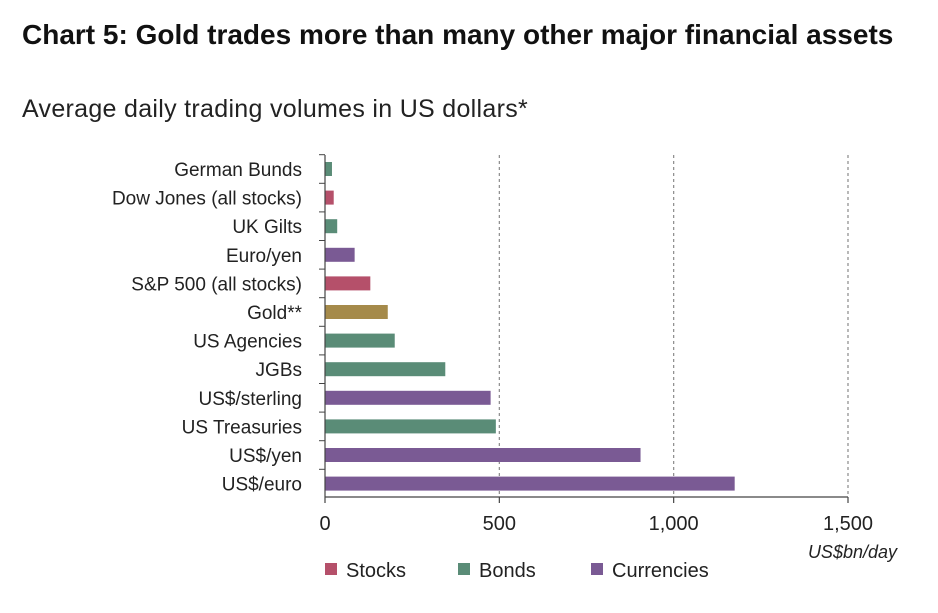  Describe the element at coordinates (408, 397) in the screenshot. I see `bar-us-sterling` at that location.